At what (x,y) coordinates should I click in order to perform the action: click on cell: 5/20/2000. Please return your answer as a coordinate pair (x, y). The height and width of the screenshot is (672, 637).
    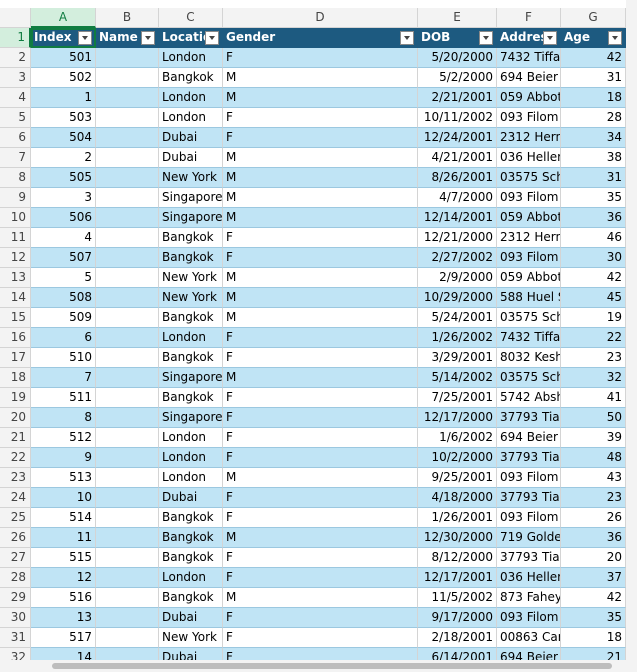
    Looking at the image, I should click on (457, 58).